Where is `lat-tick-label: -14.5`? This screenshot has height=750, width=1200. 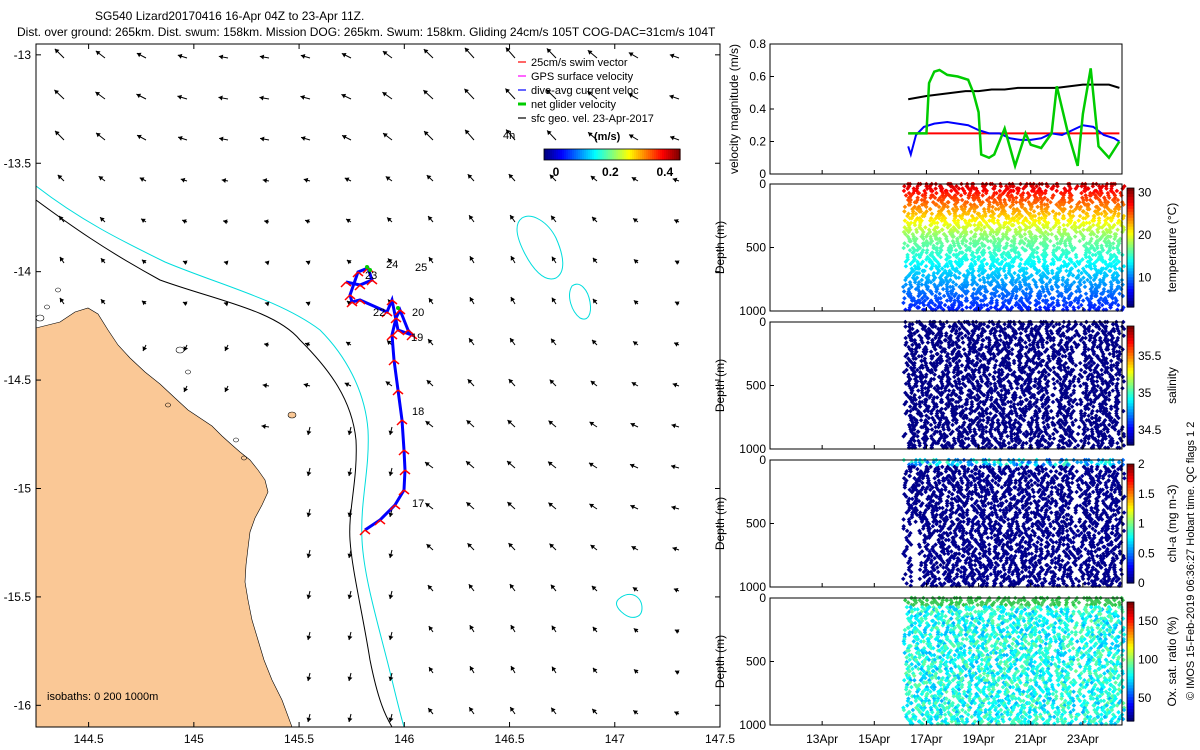
lat-tick-label: -14.5 is located at coordinates (18, 380).